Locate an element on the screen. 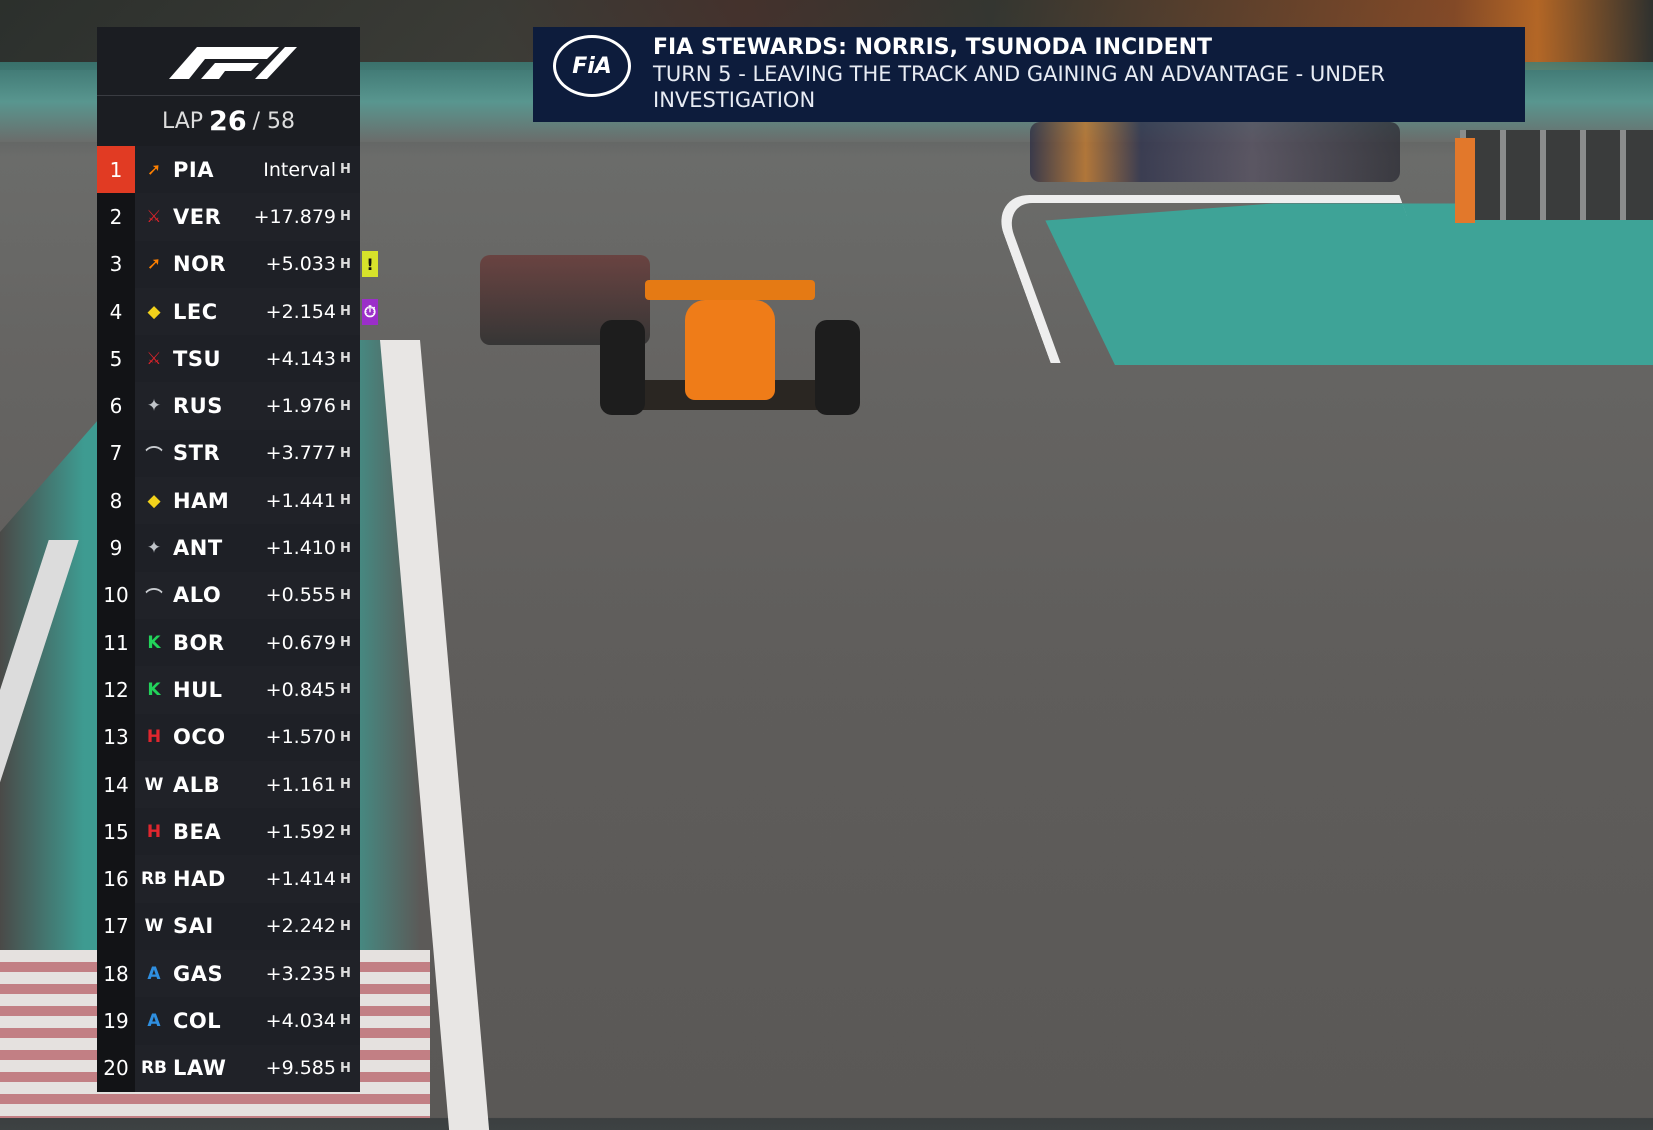  lap-counter: LAP 26 / 58 is located at coordinates (228, 121).